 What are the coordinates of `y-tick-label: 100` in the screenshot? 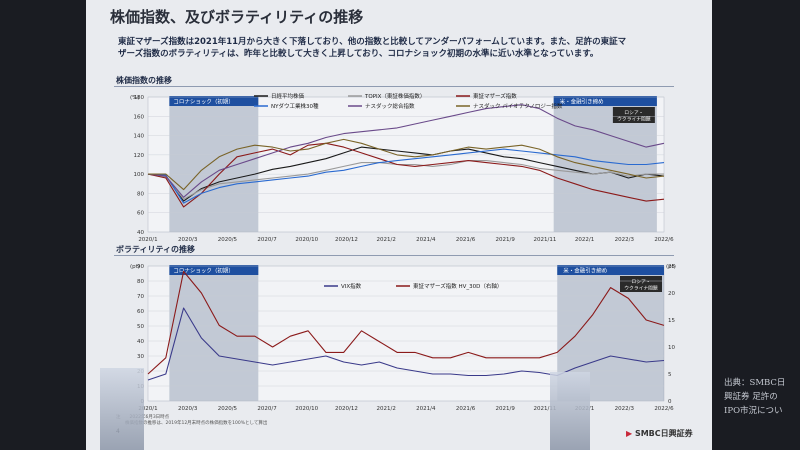 It's located at (139, 175).